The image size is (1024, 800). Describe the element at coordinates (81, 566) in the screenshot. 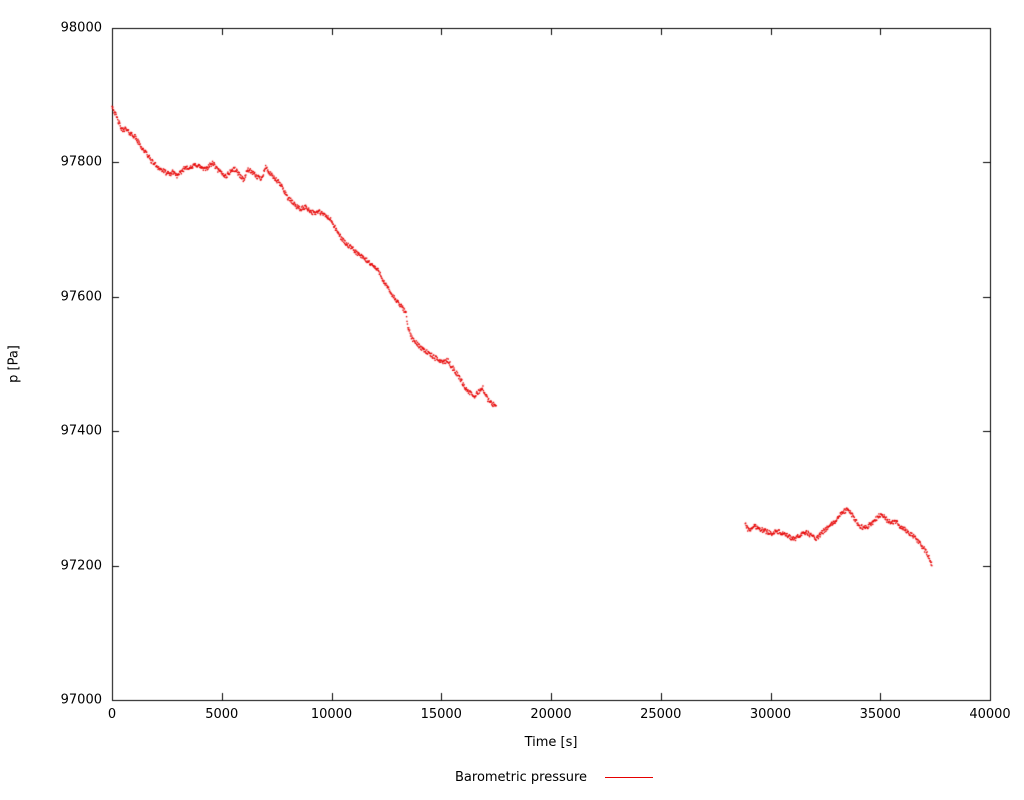

I see `y-tick-label: 97200` at that location.